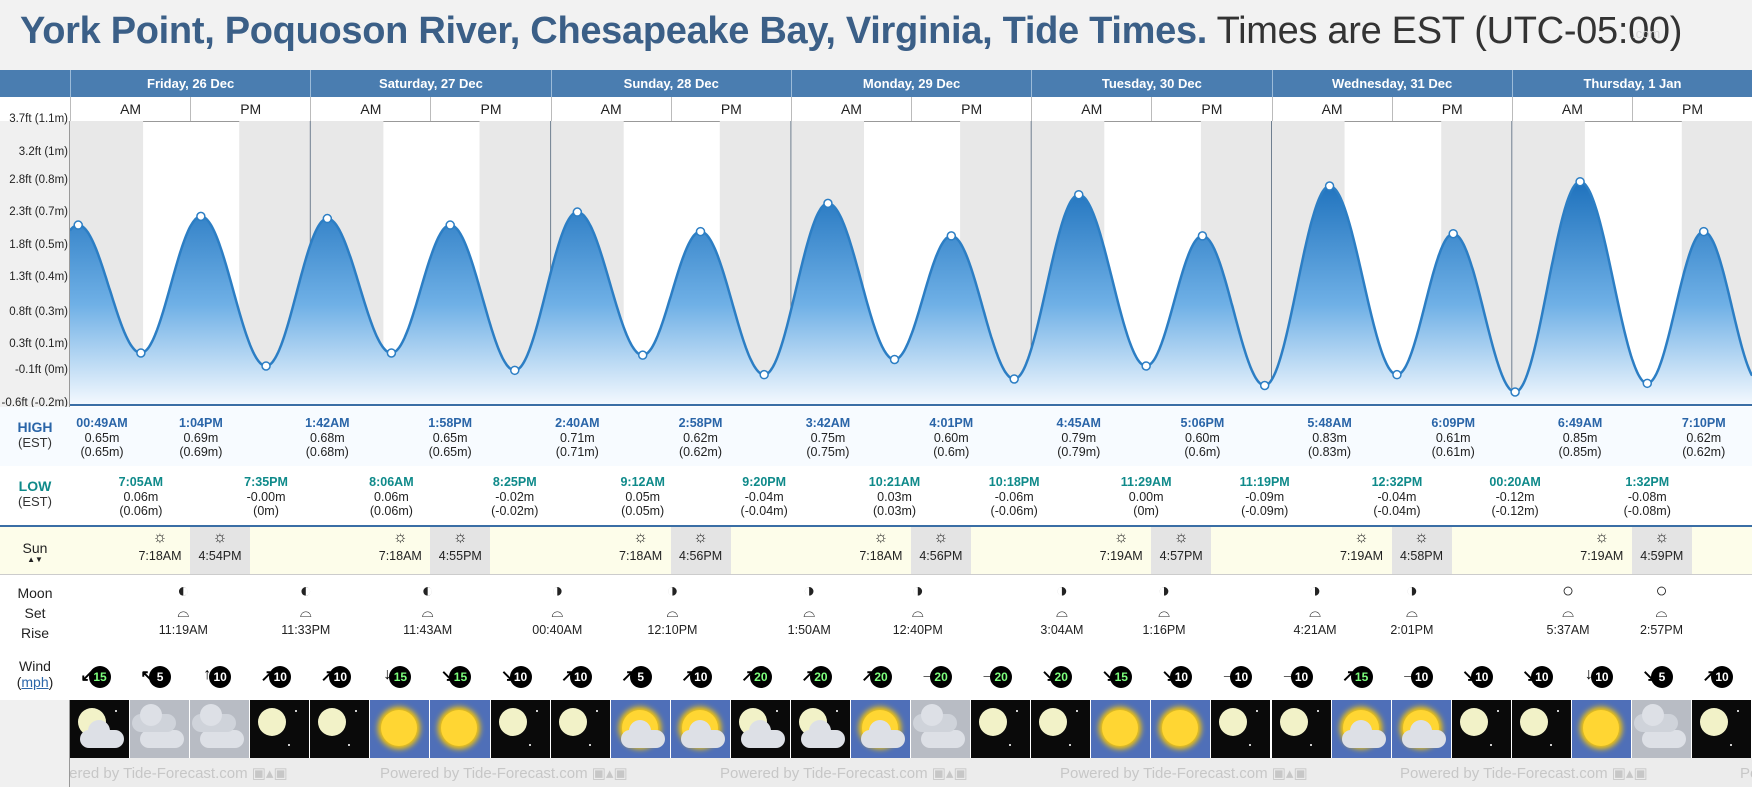 The image size is (1752, 787). Describe the element at coordinates (327, 423) in the screenshot. I see `high-tide-time: 1:42AM` at that location.